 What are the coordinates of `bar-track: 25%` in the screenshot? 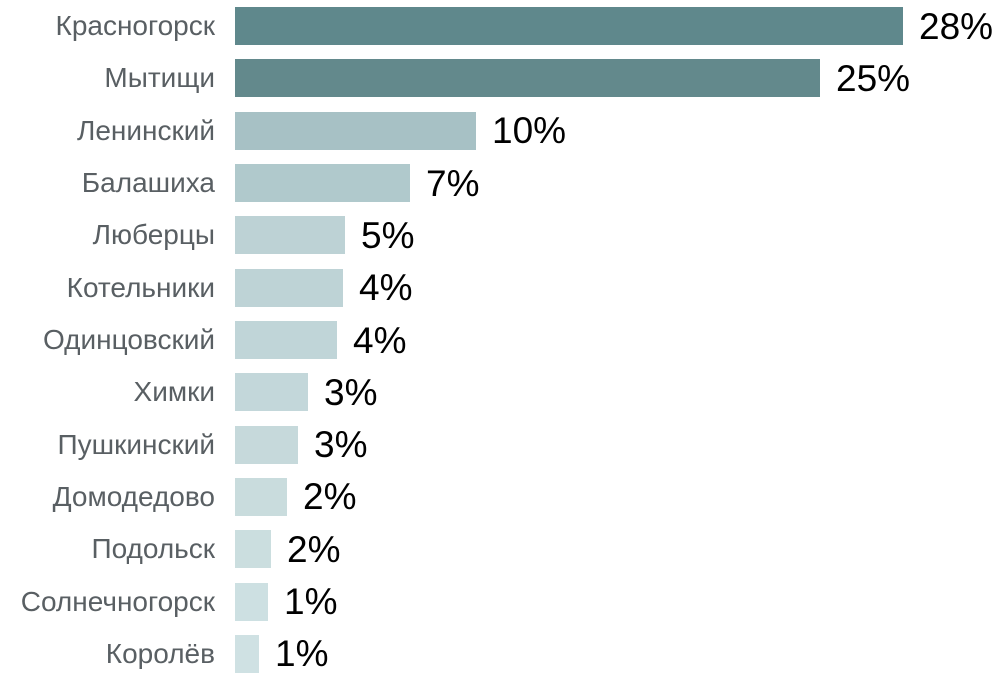 It's located at (615, 78).